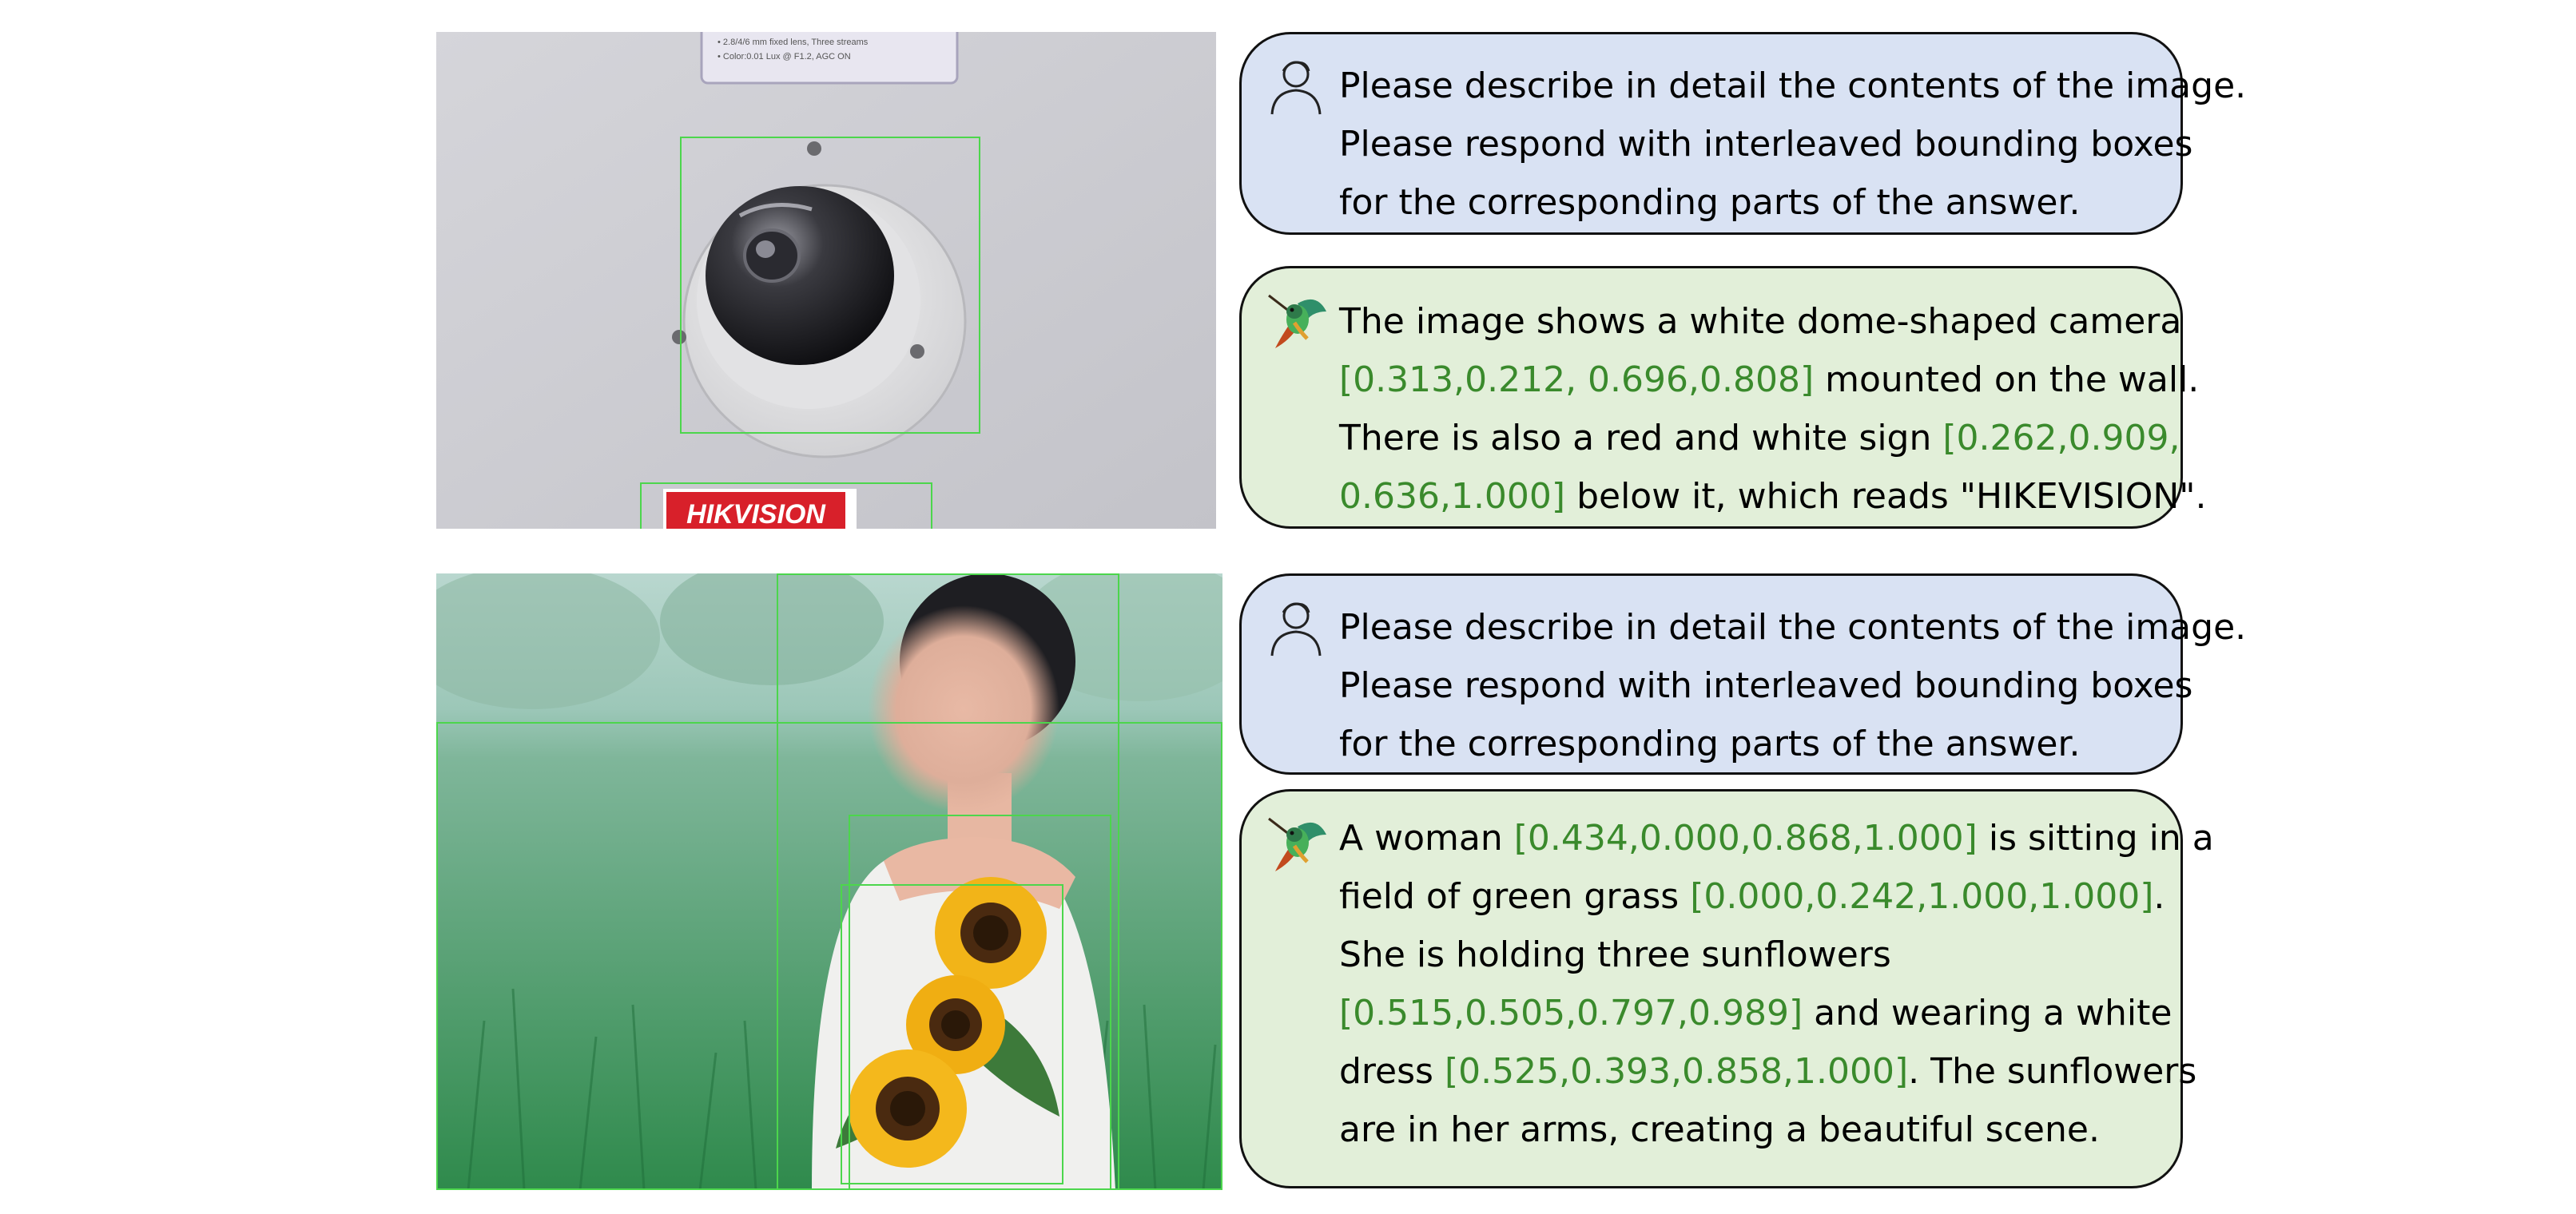 Image resolution: width=2576 pixels, height=1214 pixels. Describe the element at coordinates (2007, 379) in the screenshot. I see `answer-text: mounted on the wall.` at that location.